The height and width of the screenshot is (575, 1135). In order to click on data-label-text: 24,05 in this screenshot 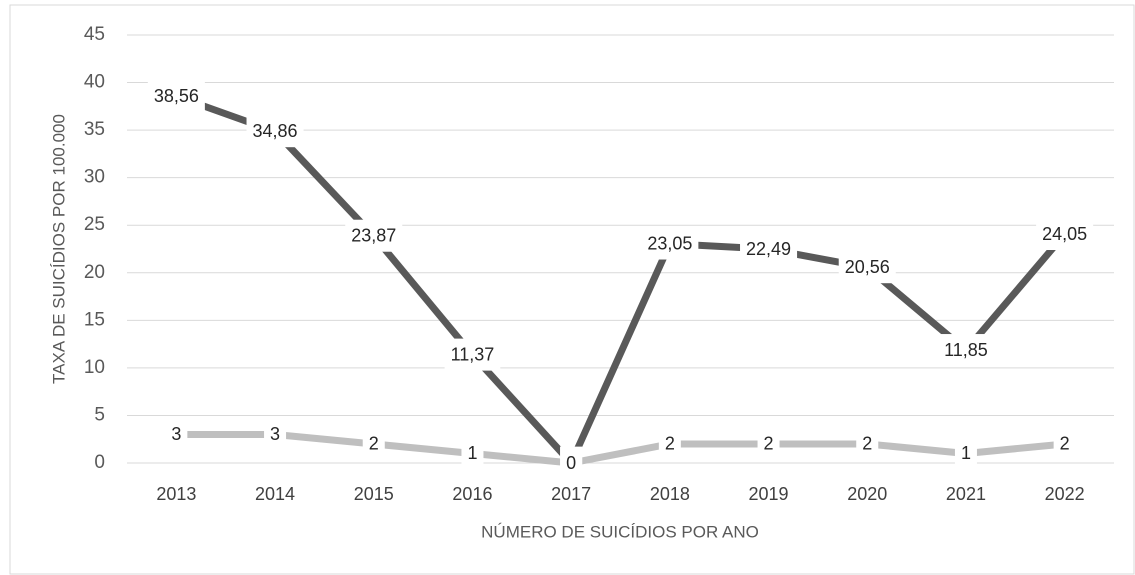, I will do `click(1064, 234)`.